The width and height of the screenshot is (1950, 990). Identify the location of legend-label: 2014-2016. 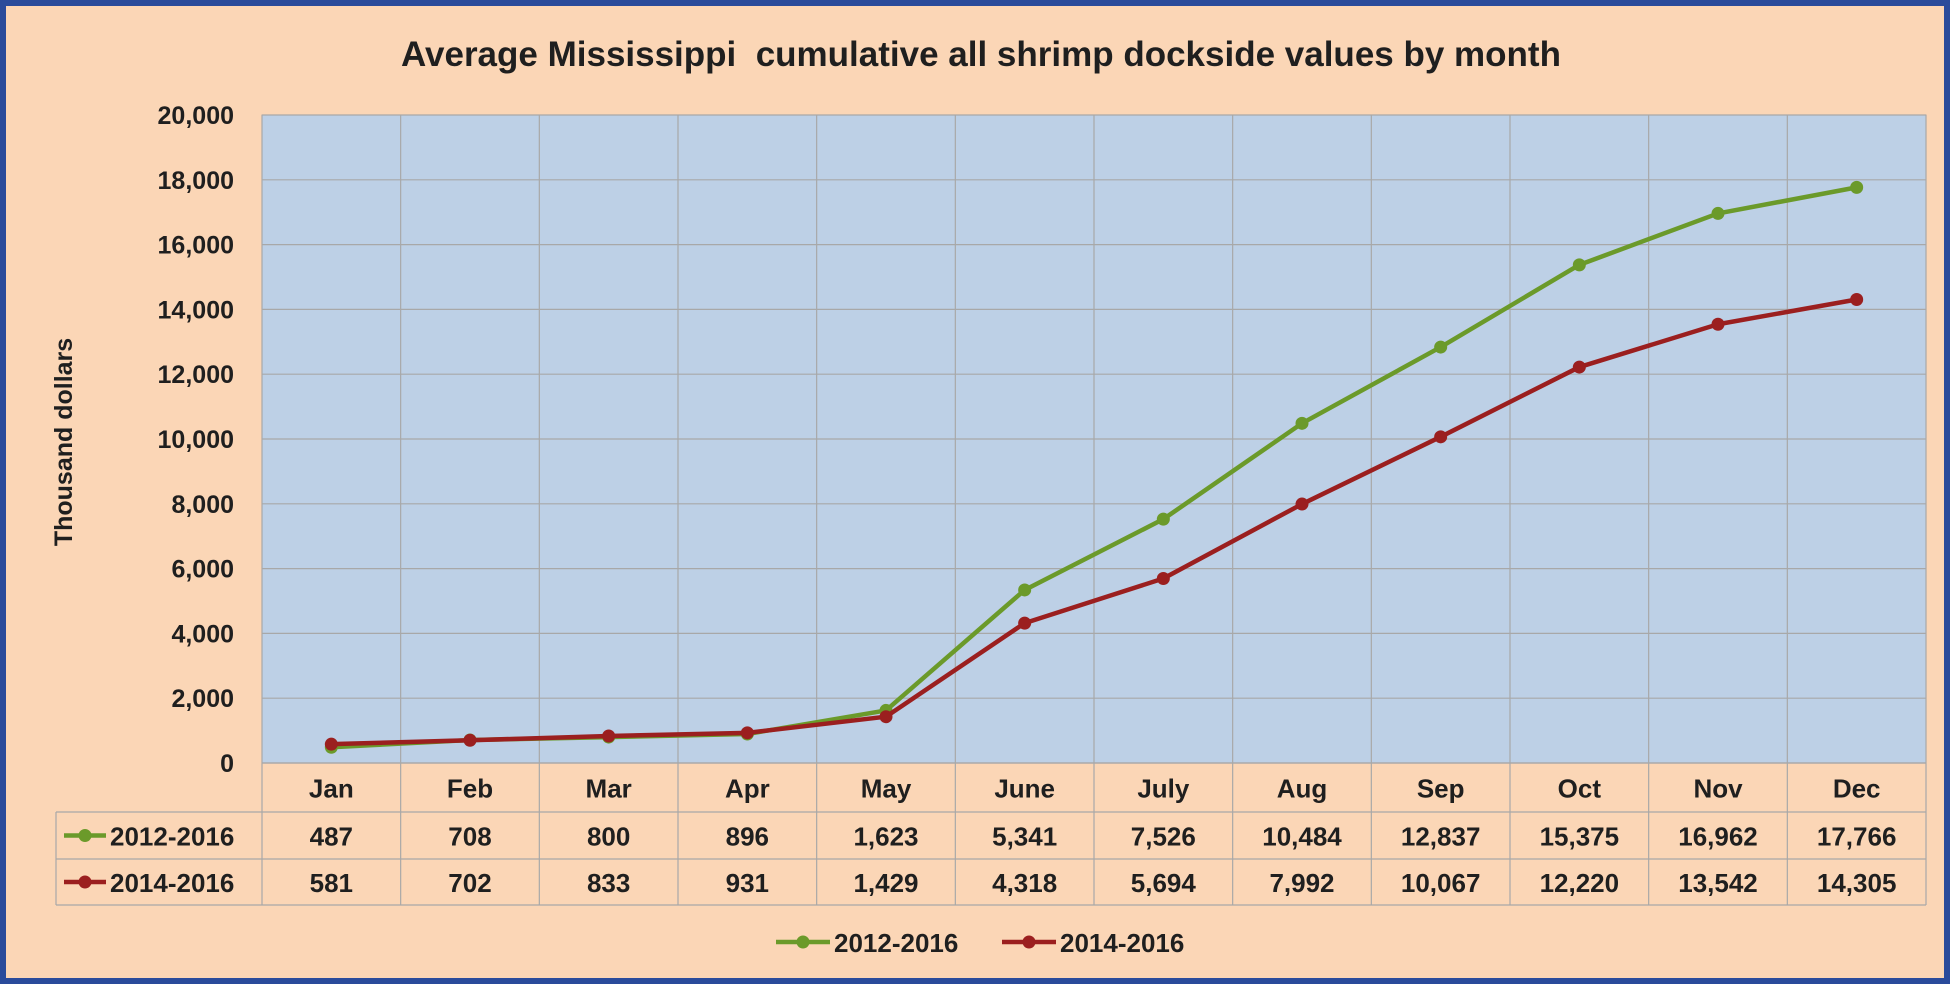
(1122, 943).